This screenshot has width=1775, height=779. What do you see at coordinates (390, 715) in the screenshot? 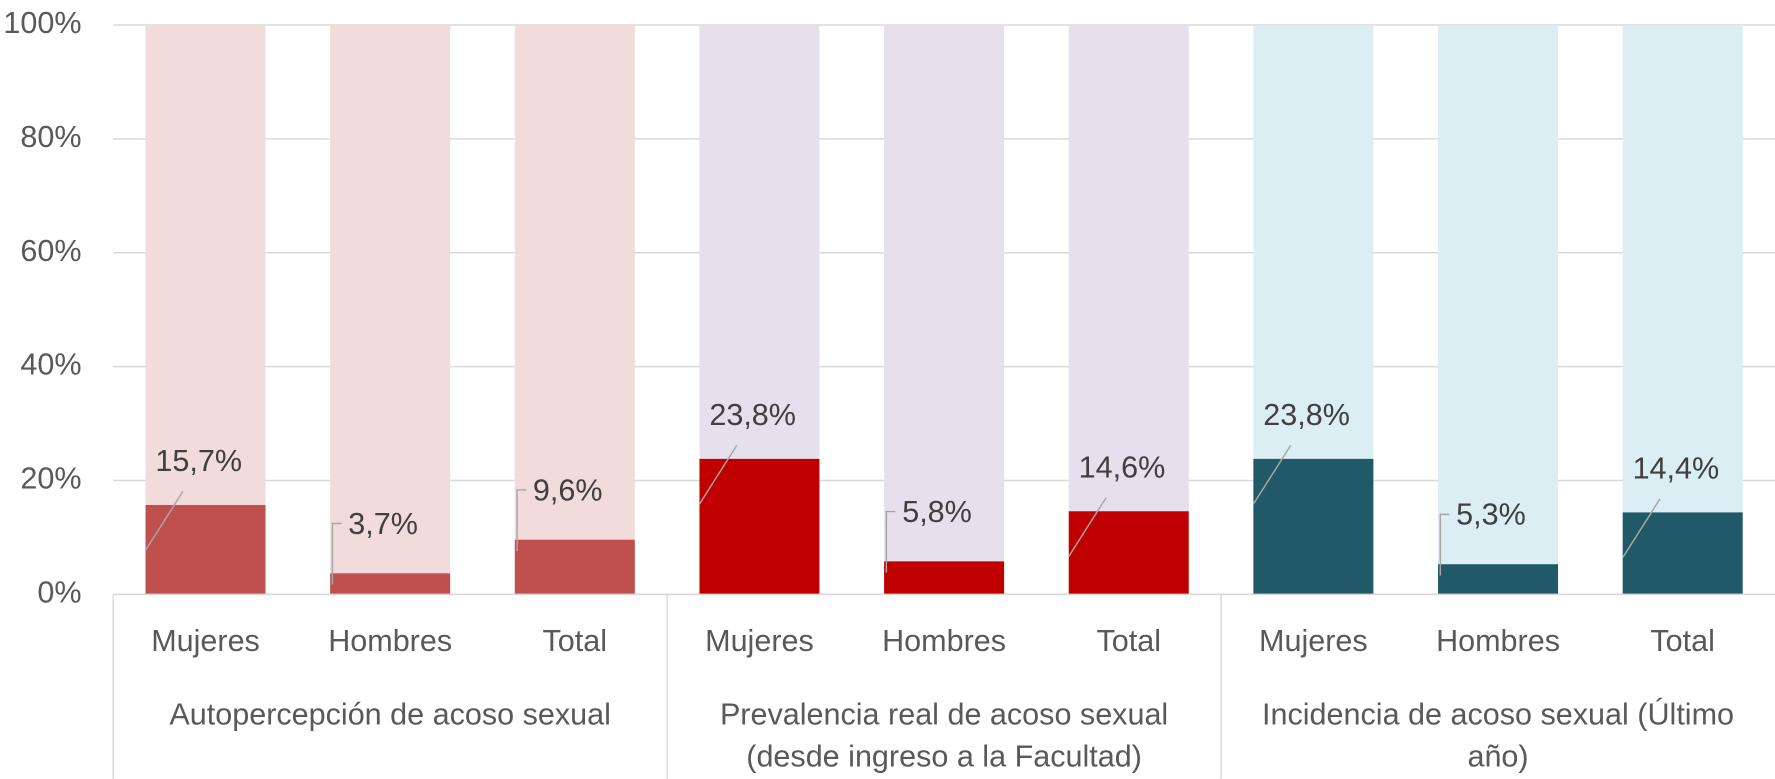
I see `group-label: Autopercepción de acoso sexual` at bounding box center [390, 715].